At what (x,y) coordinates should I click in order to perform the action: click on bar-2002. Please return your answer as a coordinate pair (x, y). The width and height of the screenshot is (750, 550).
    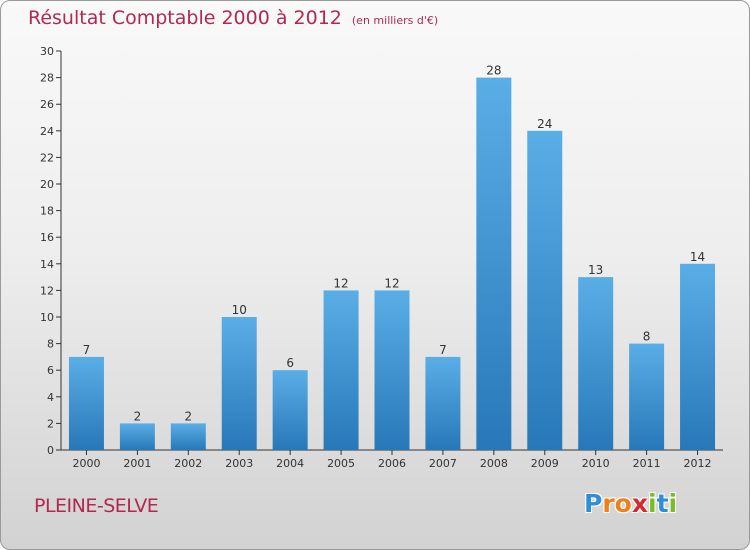
    Looking at the image, I should click on (188, 436).